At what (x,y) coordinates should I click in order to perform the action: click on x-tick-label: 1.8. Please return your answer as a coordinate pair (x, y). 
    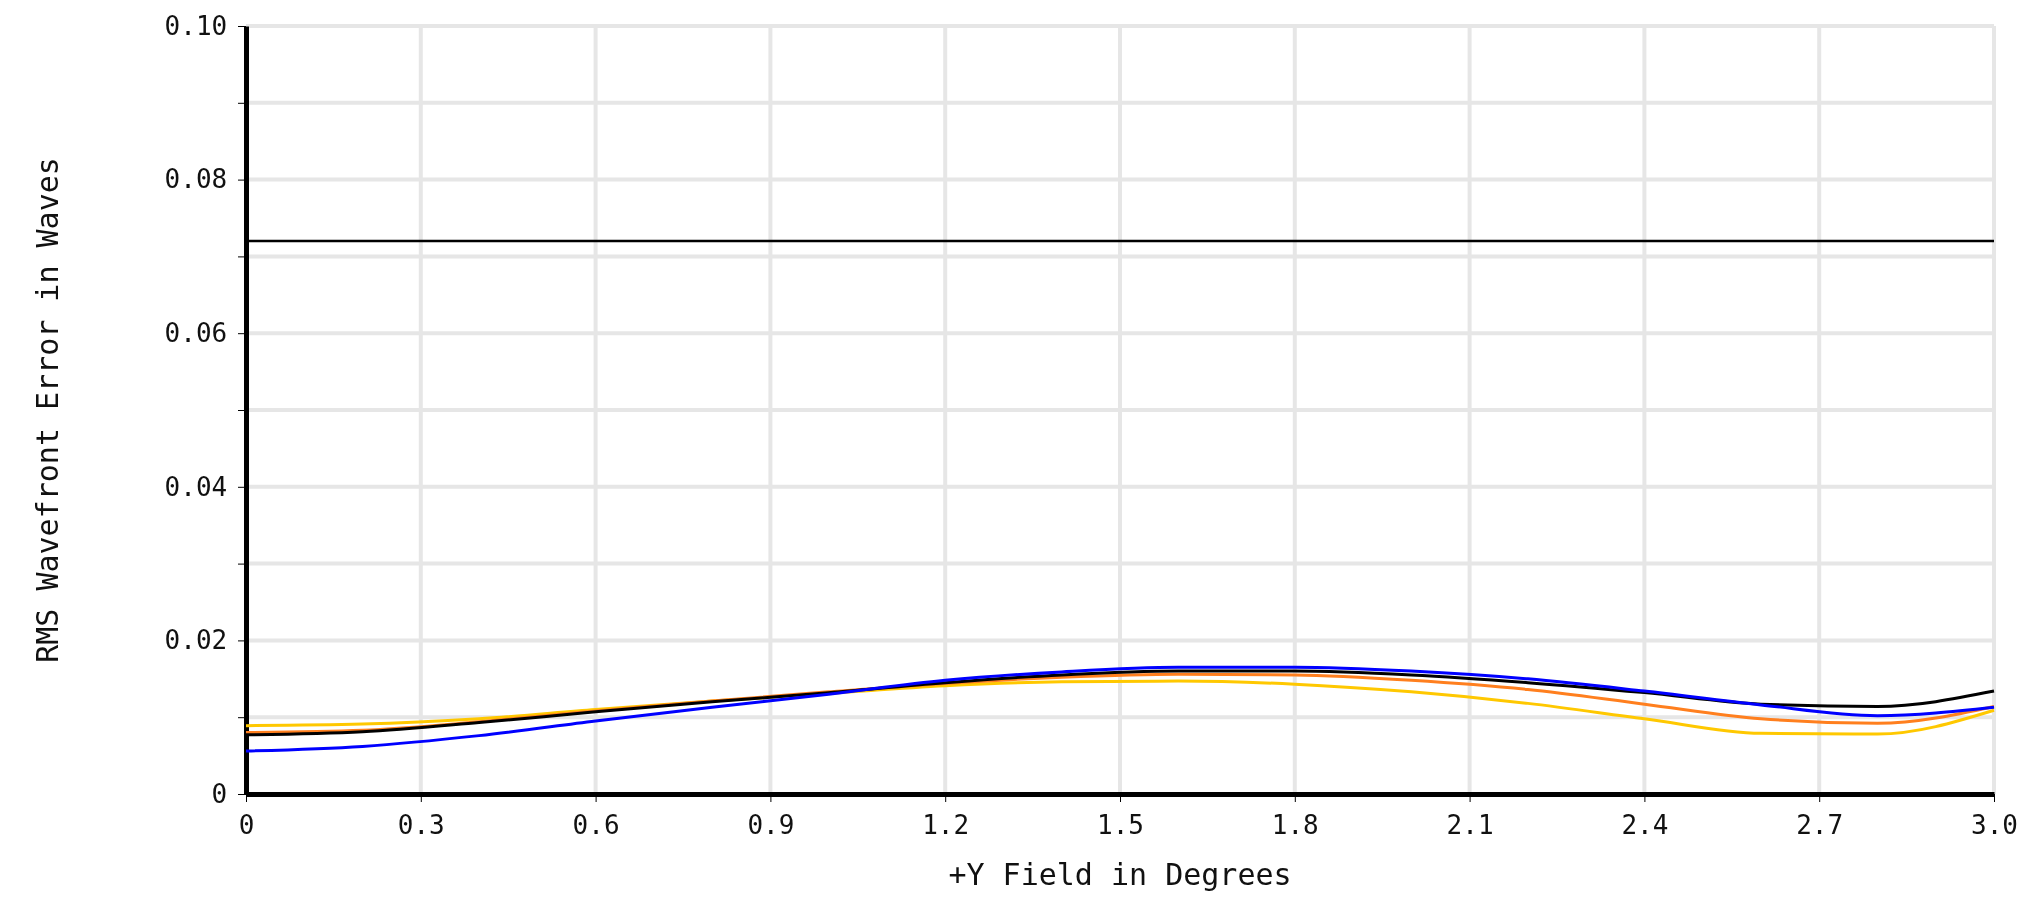
    Looking at the image, I should click on (1295, 824).